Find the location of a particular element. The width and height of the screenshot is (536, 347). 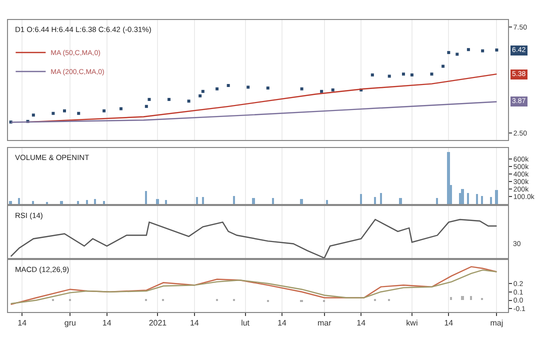

x-tick-label: 2021 is located at coordinates (158, 323).